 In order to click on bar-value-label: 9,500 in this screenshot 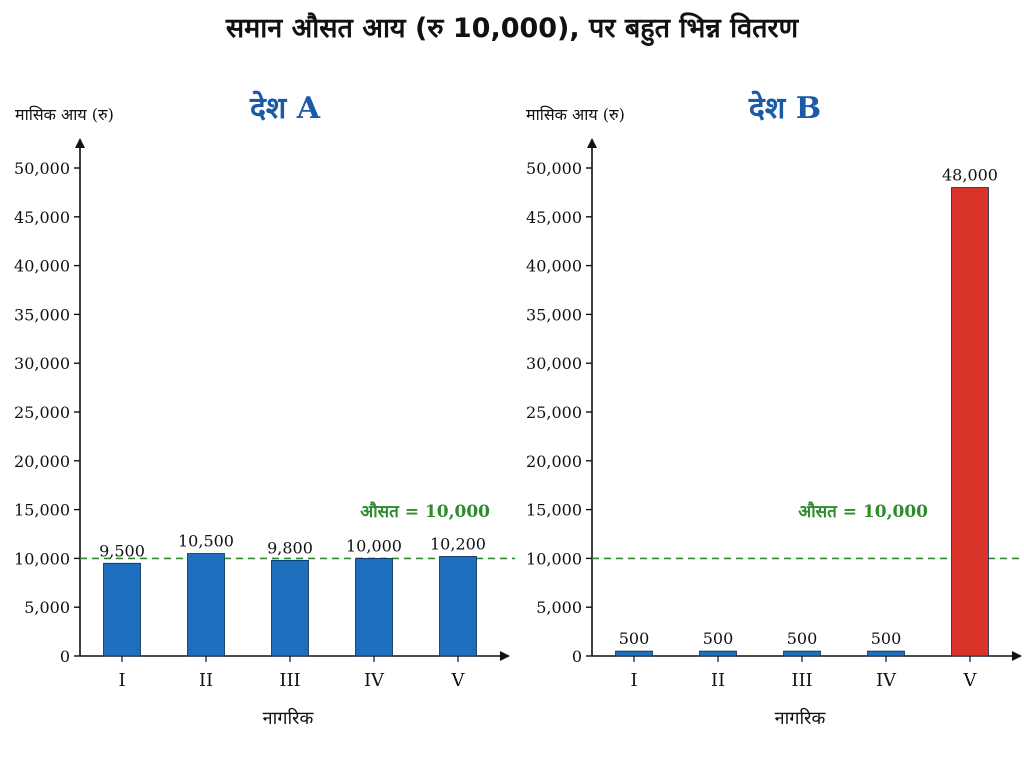, I will do `click(122, 550)`.